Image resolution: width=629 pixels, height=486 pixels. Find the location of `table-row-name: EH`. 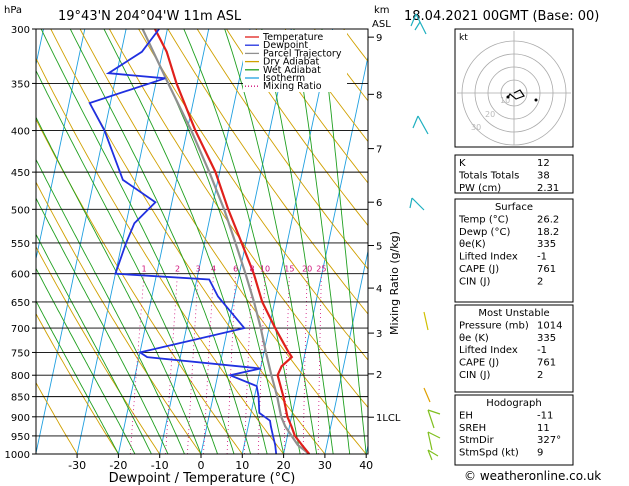

table-row-name: EH is located at coordinates (466, 415).